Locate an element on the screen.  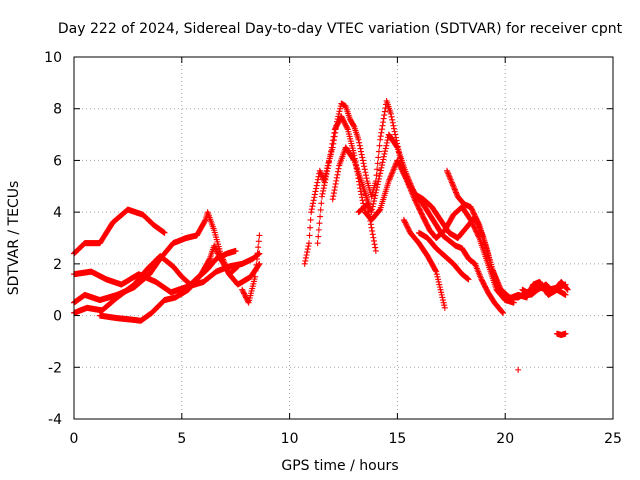
y-tick-label: 0 is located at coordinates (57, 317).